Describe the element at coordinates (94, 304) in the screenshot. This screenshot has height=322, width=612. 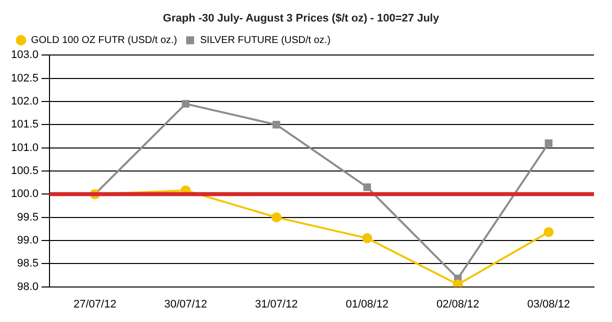
I see `x-tick-label: 27/07/12` at that location.